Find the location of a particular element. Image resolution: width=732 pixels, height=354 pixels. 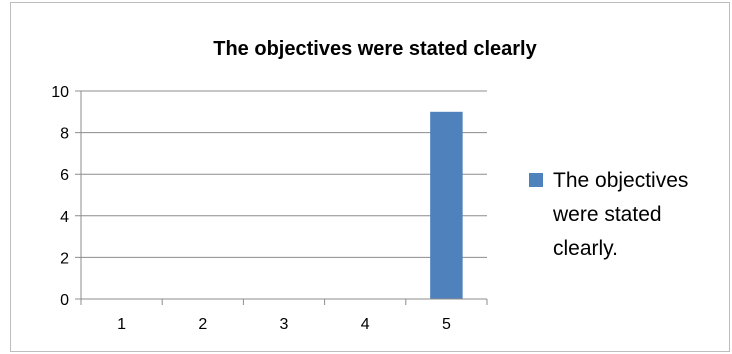

x-tick-label: 1 is located at coordinates (121, 324).